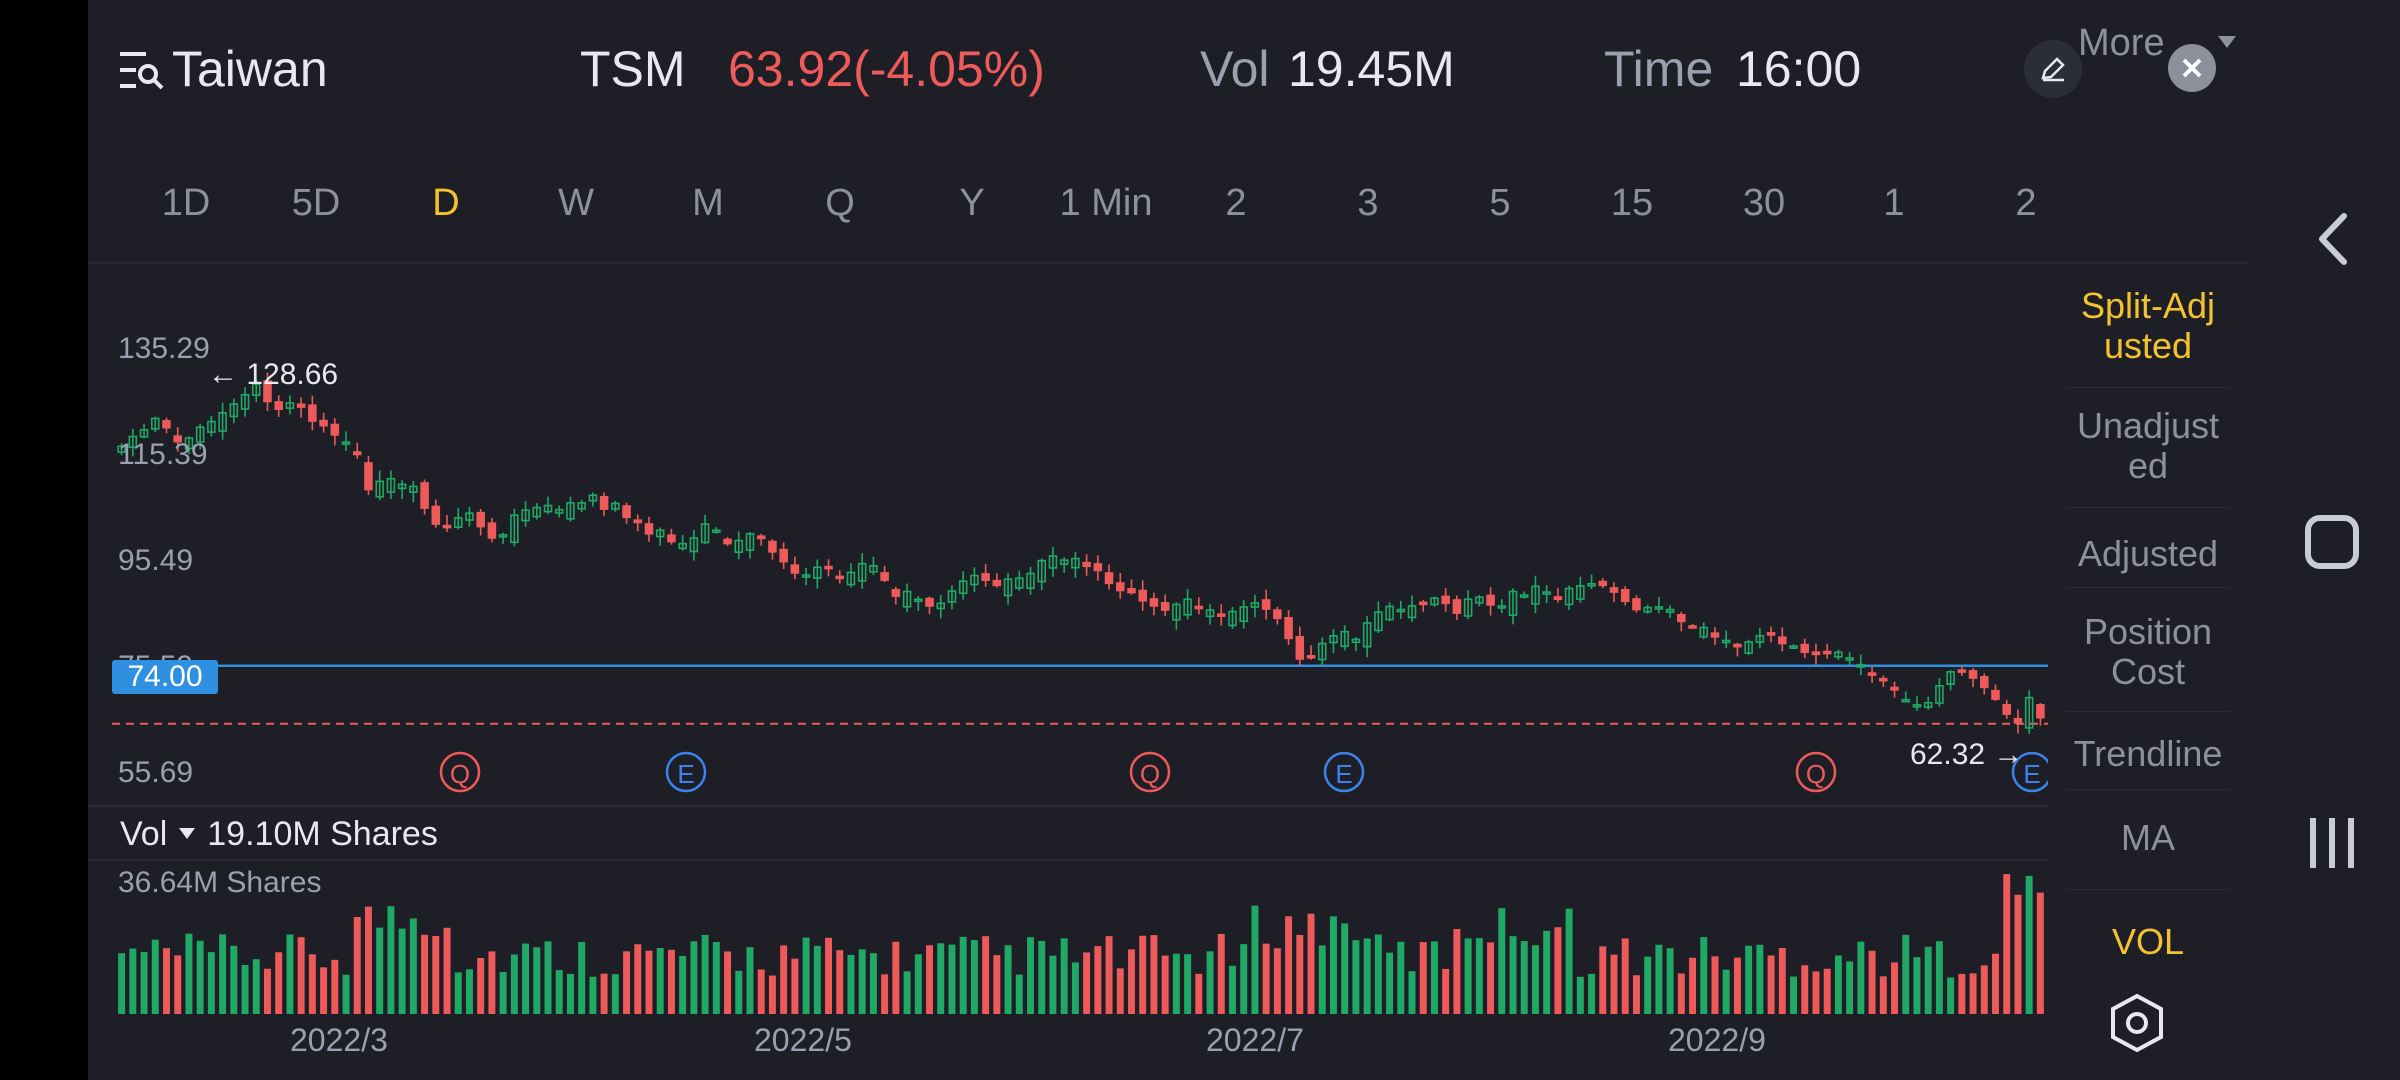 This screenshot has height=1080, width=2400. What do you see at coordinates (186, 203) in the screenshot?
I see `period-tab: 1D` at bounding box center [186, 203].